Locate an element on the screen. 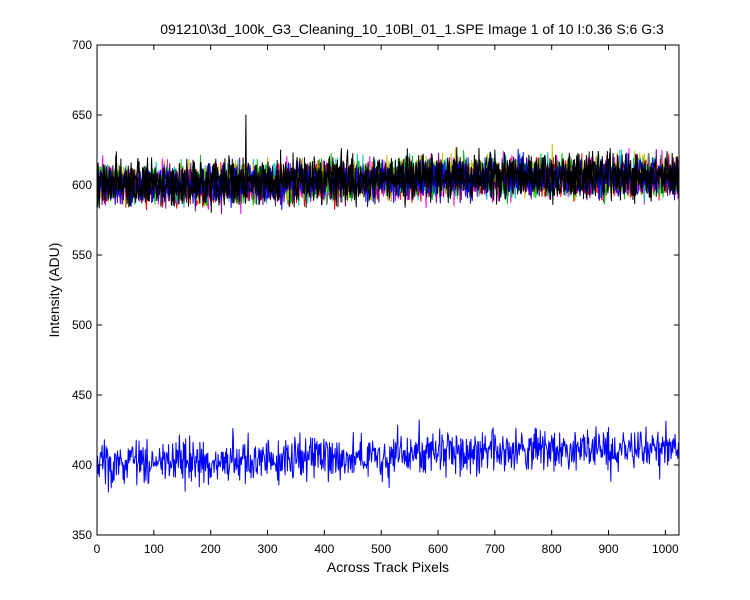  y-tick-label: 650 is located at coordinates (82, 115).